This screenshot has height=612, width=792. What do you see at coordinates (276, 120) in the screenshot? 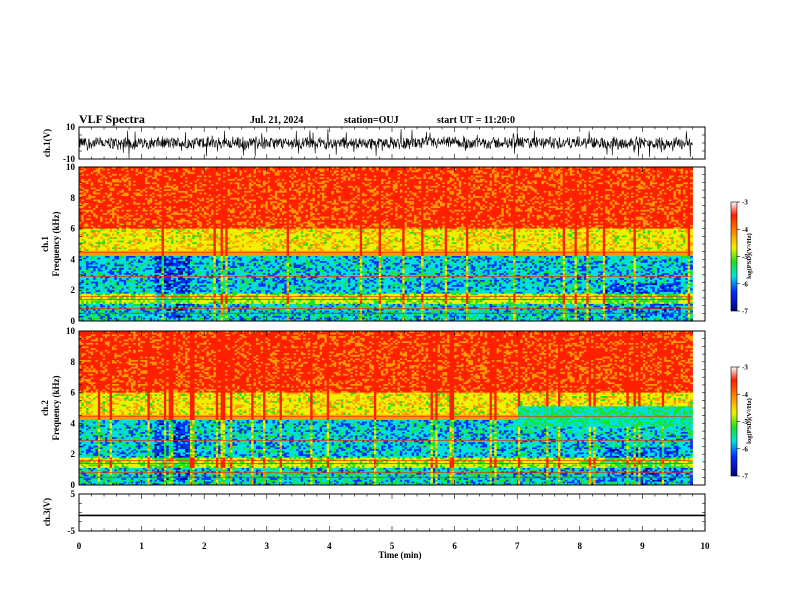
I see `date-label: Jul. 21, 2024` at bounding box center [276, 120].